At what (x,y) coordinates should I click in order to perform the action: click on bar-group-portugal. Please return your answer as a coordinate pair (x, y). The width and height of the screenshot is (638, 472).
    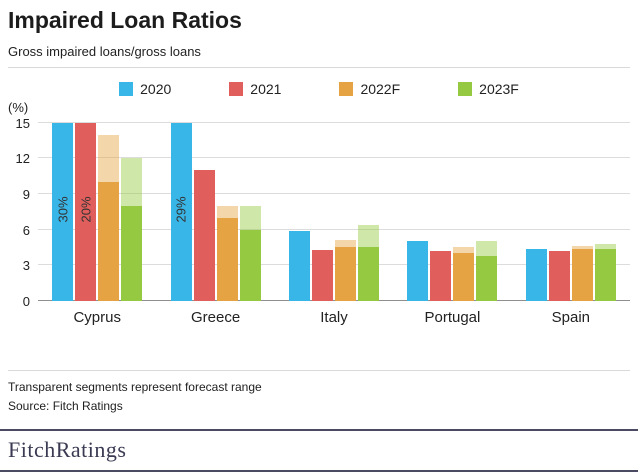
    Looking at the image, I should click on (452, 212).